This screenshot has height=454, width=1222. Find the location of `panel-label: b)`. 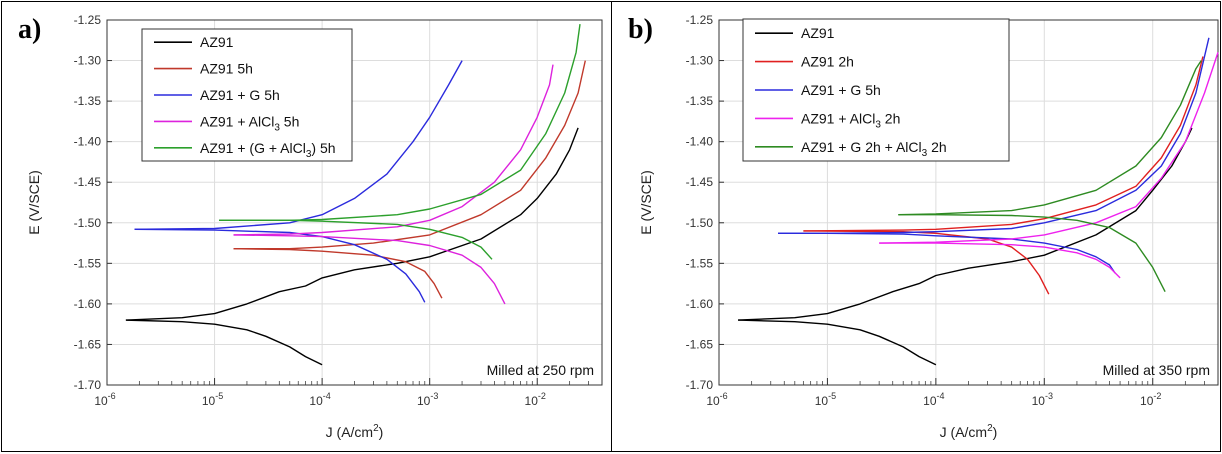

panel-label: b) is located at coordinates (640, 29).